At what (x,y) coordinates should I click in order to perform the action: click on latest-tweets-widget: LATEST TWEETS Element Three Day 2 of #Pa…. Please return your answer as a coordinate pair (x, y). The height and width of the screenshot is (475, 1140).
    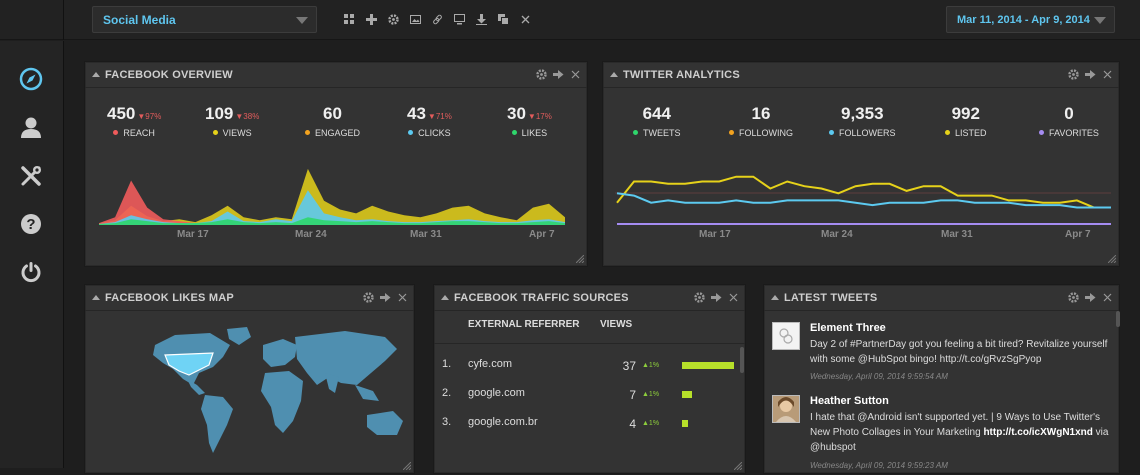
    Looking at the image, I should click on (941, 379).